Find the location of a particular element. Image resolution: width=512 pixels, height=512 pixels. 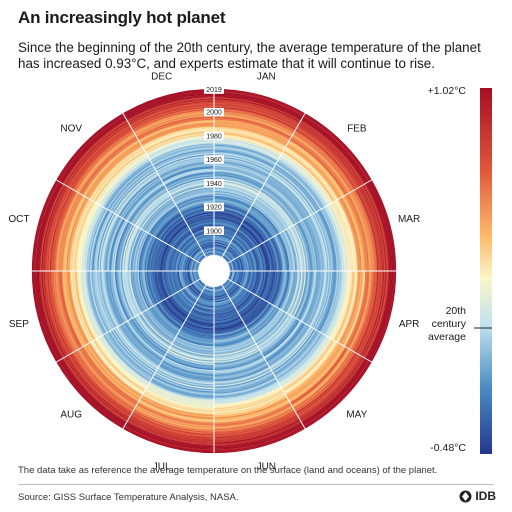

ring-cell-1931-mar is located at coordinates (286, 252).